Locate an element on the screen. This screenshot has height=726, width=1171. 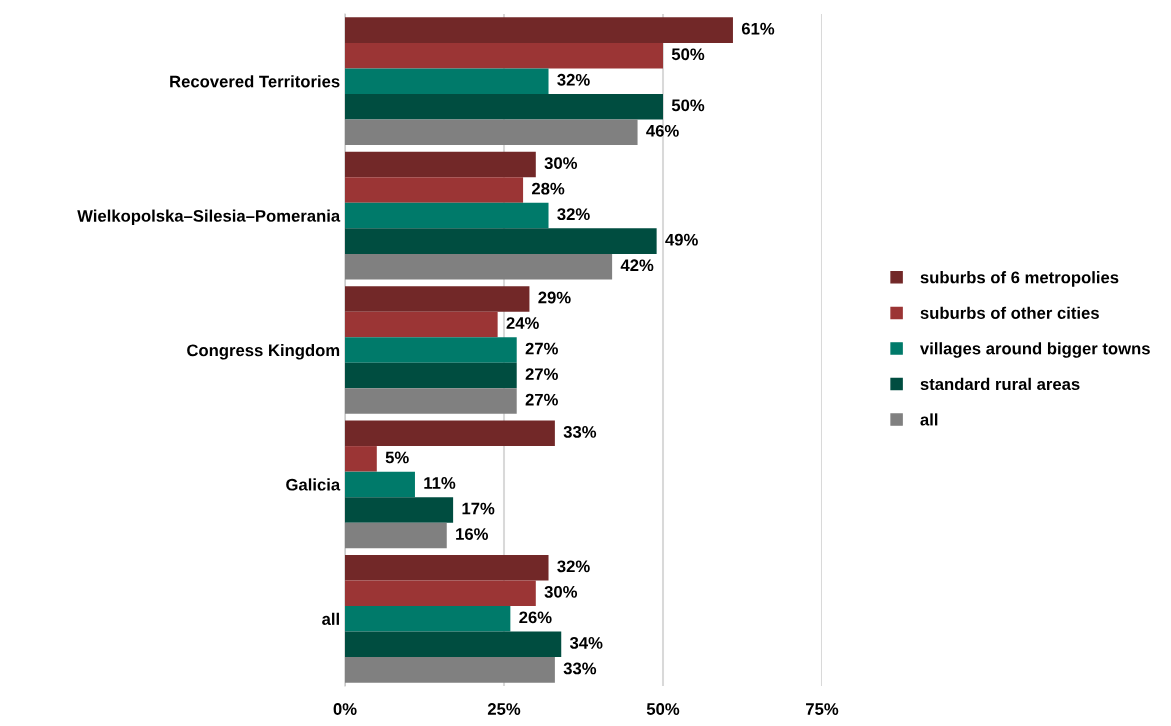
data-label: 49% is located at coordinates (681, 239).